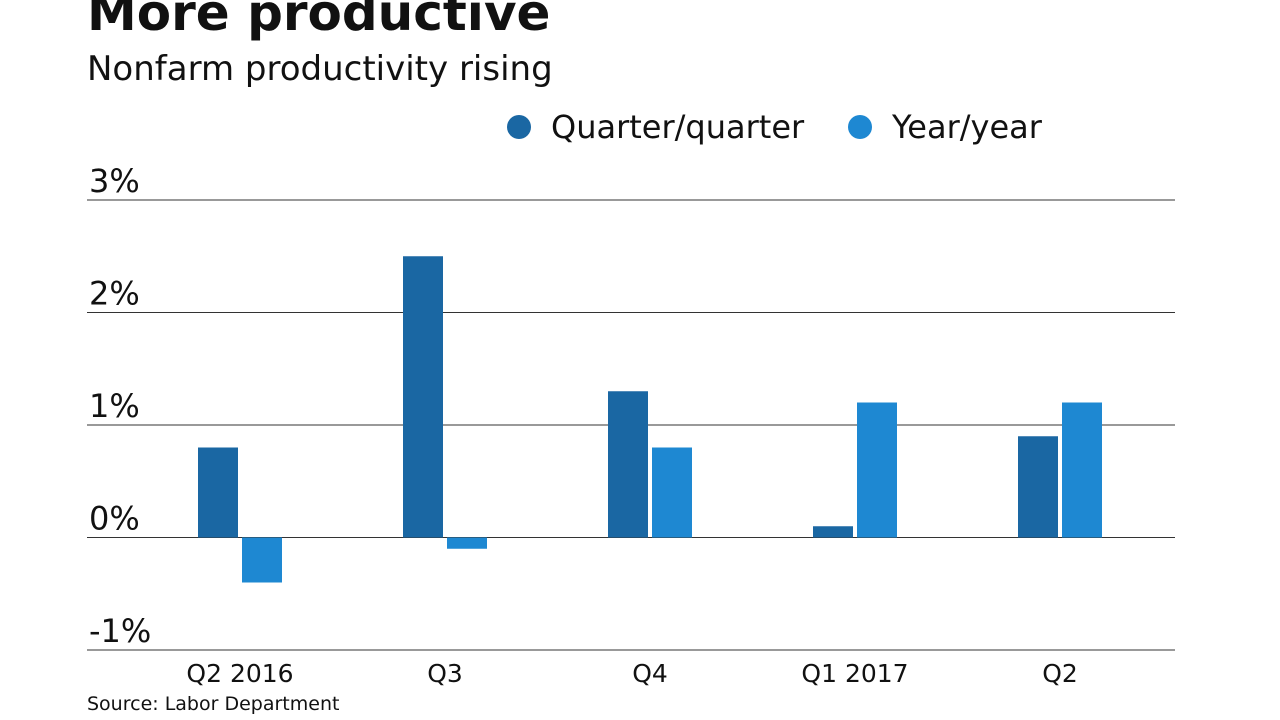 The image size is (1280, 720). I want to click on chart-subtitle: Nonfarm productivity rising, so click(320, 69).